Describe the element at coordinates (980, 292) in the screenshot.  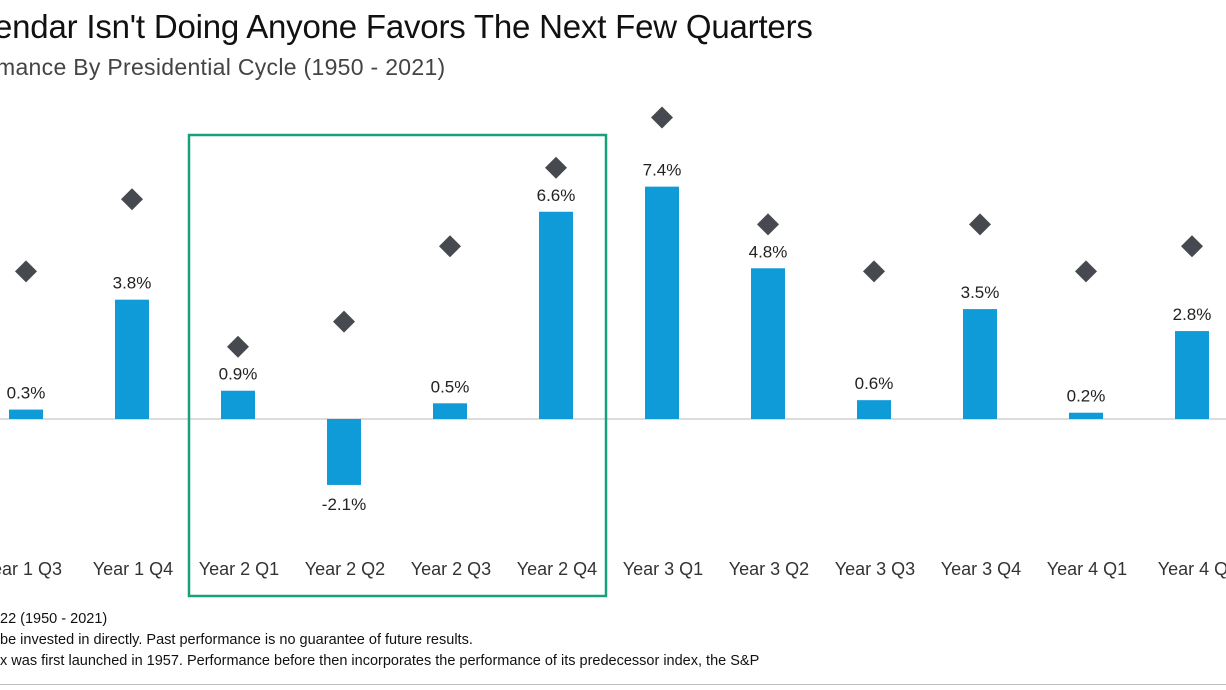
I see `data-label: 3.5%` at that location.